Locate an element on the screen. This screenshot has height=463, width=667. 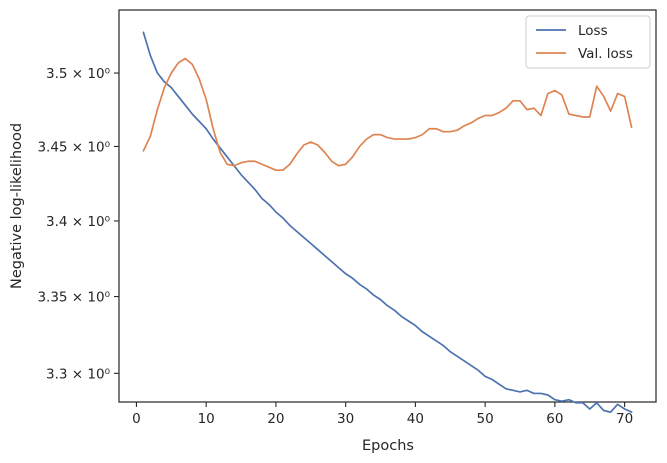
legend: Loss Val. loss is located at coordinates (588, 42).